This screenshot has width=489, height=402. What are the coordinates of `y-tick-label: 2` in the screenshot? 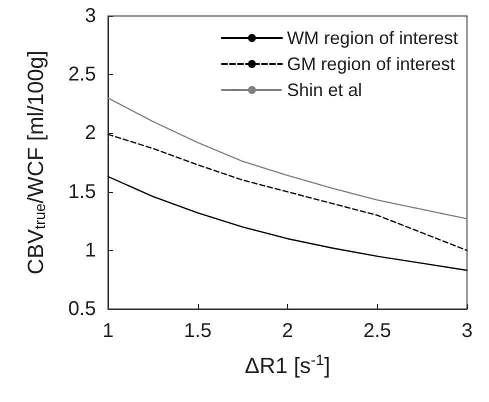 It's located at (90, 133).